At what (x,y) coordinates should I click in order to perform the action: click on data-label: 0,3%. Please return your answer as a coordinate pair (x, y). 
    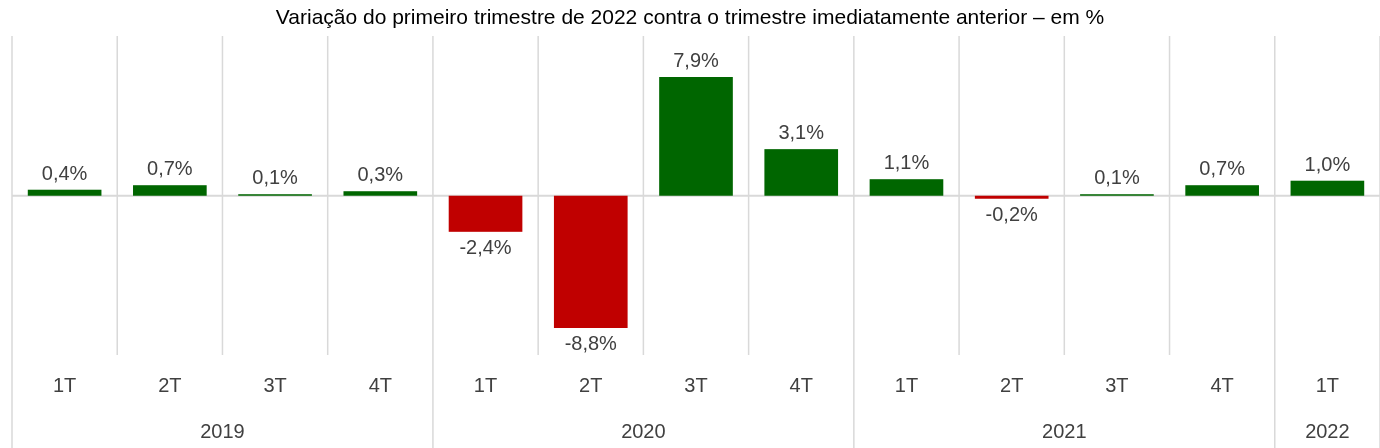
    Looking at the image, I should click on (380, 174).